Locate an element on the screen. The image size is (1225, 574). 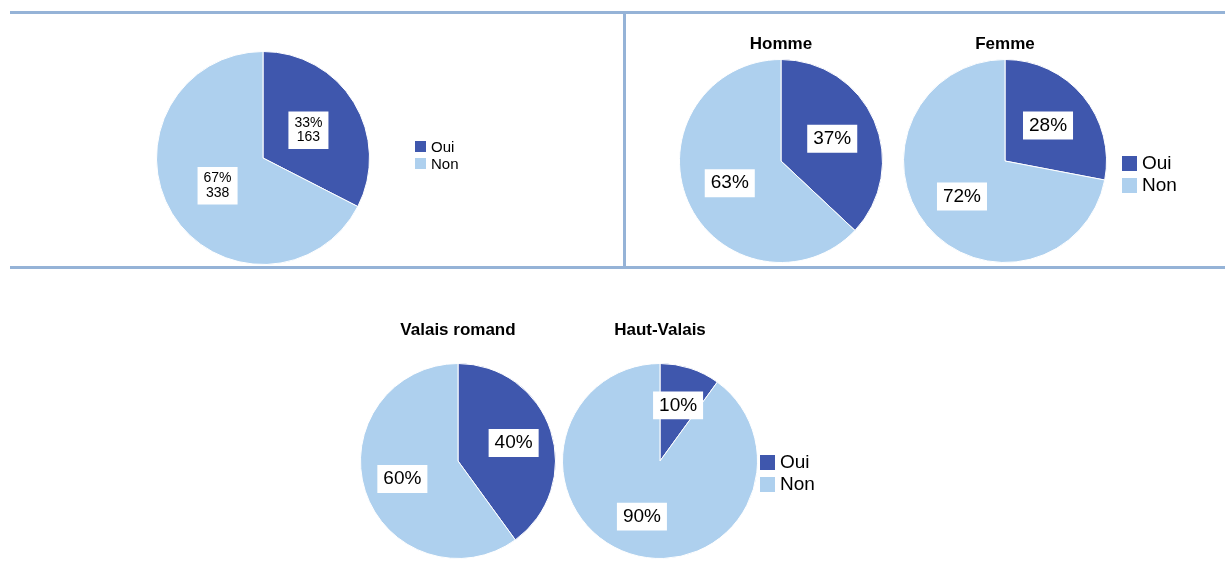
data-label: 72% is located at coordinates (962, 195).